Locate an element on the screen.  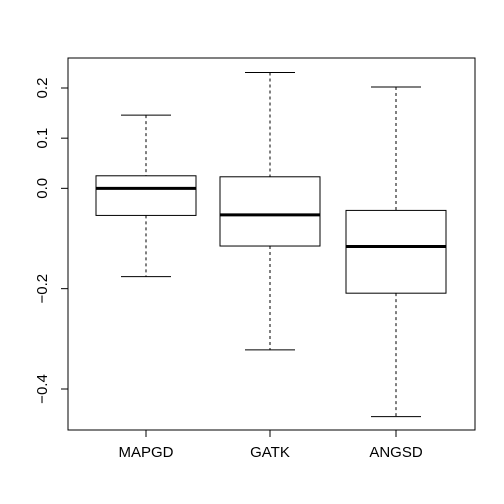
y-tick-label: −0.4 is located at coordinates (42, 389).